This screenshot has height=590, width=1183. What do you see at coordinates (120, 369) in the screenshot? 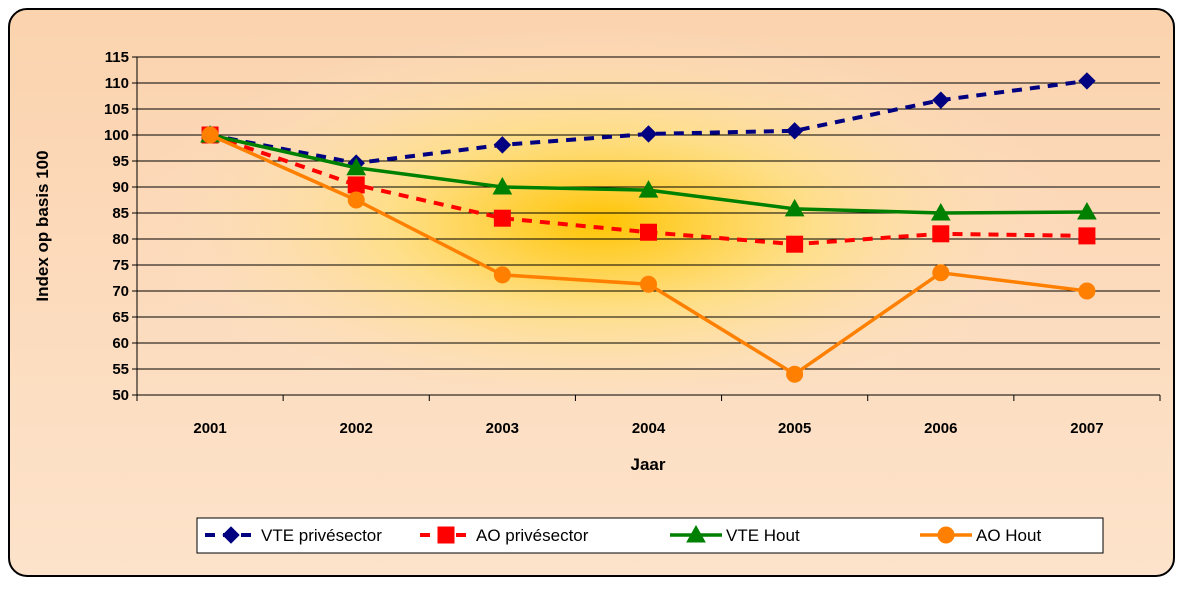
I see `y-tick-label: 55` at bounding box center [120, 369].